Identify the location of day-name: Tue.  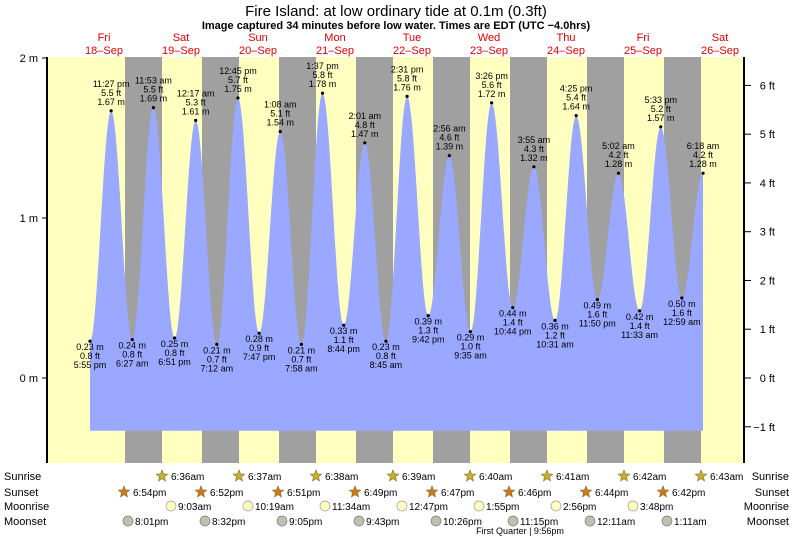
(412, 38).